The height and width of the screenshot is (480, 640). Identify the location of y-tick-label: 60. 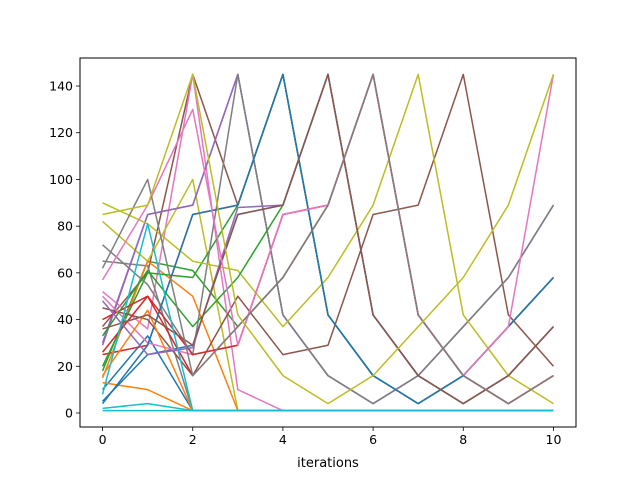
(65, 272).